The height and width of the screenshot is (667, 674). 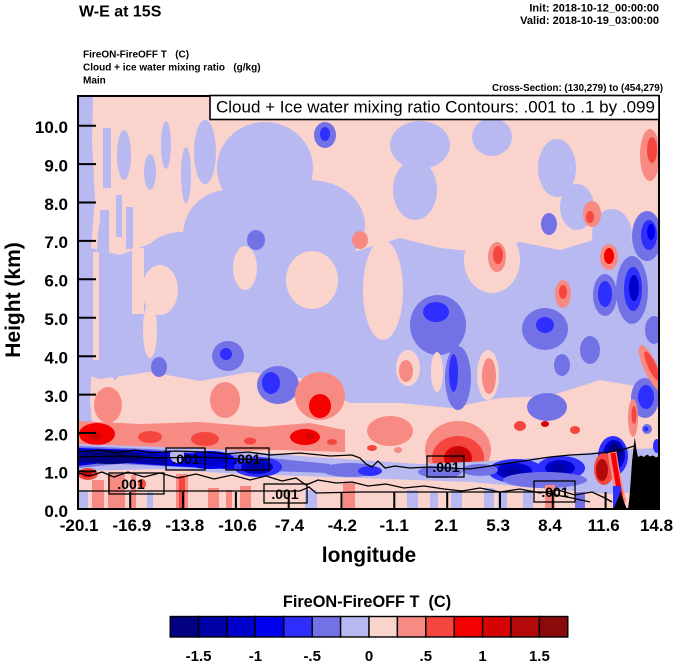 What do you see at coordinates (369, 555) in the screenshot?
I see `svg-text: longitude` at bounding box center [369, 555].